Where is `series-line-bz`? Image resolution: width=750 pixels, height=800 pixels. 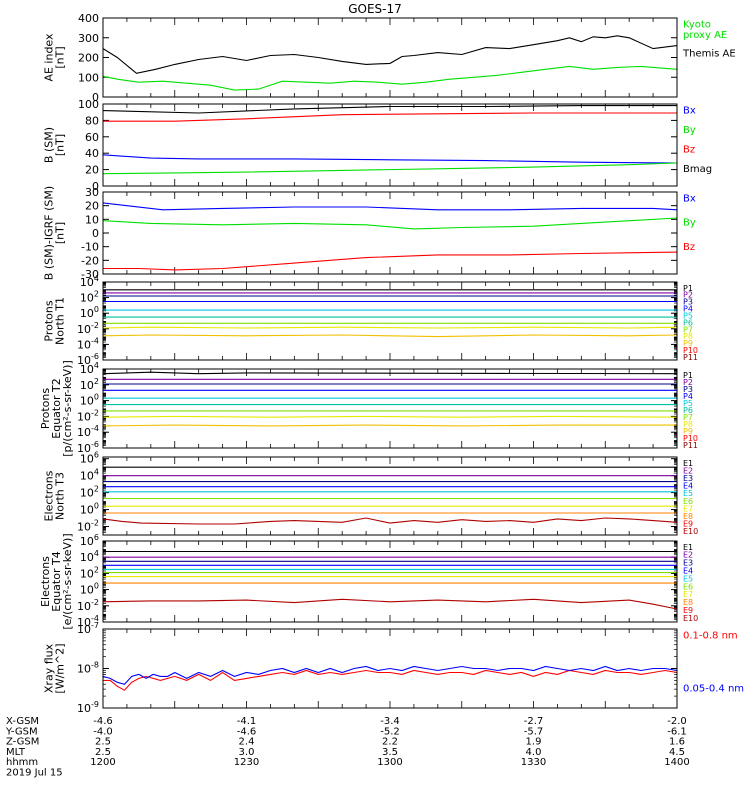 series-line-bz is located at coordinates (390, 117).